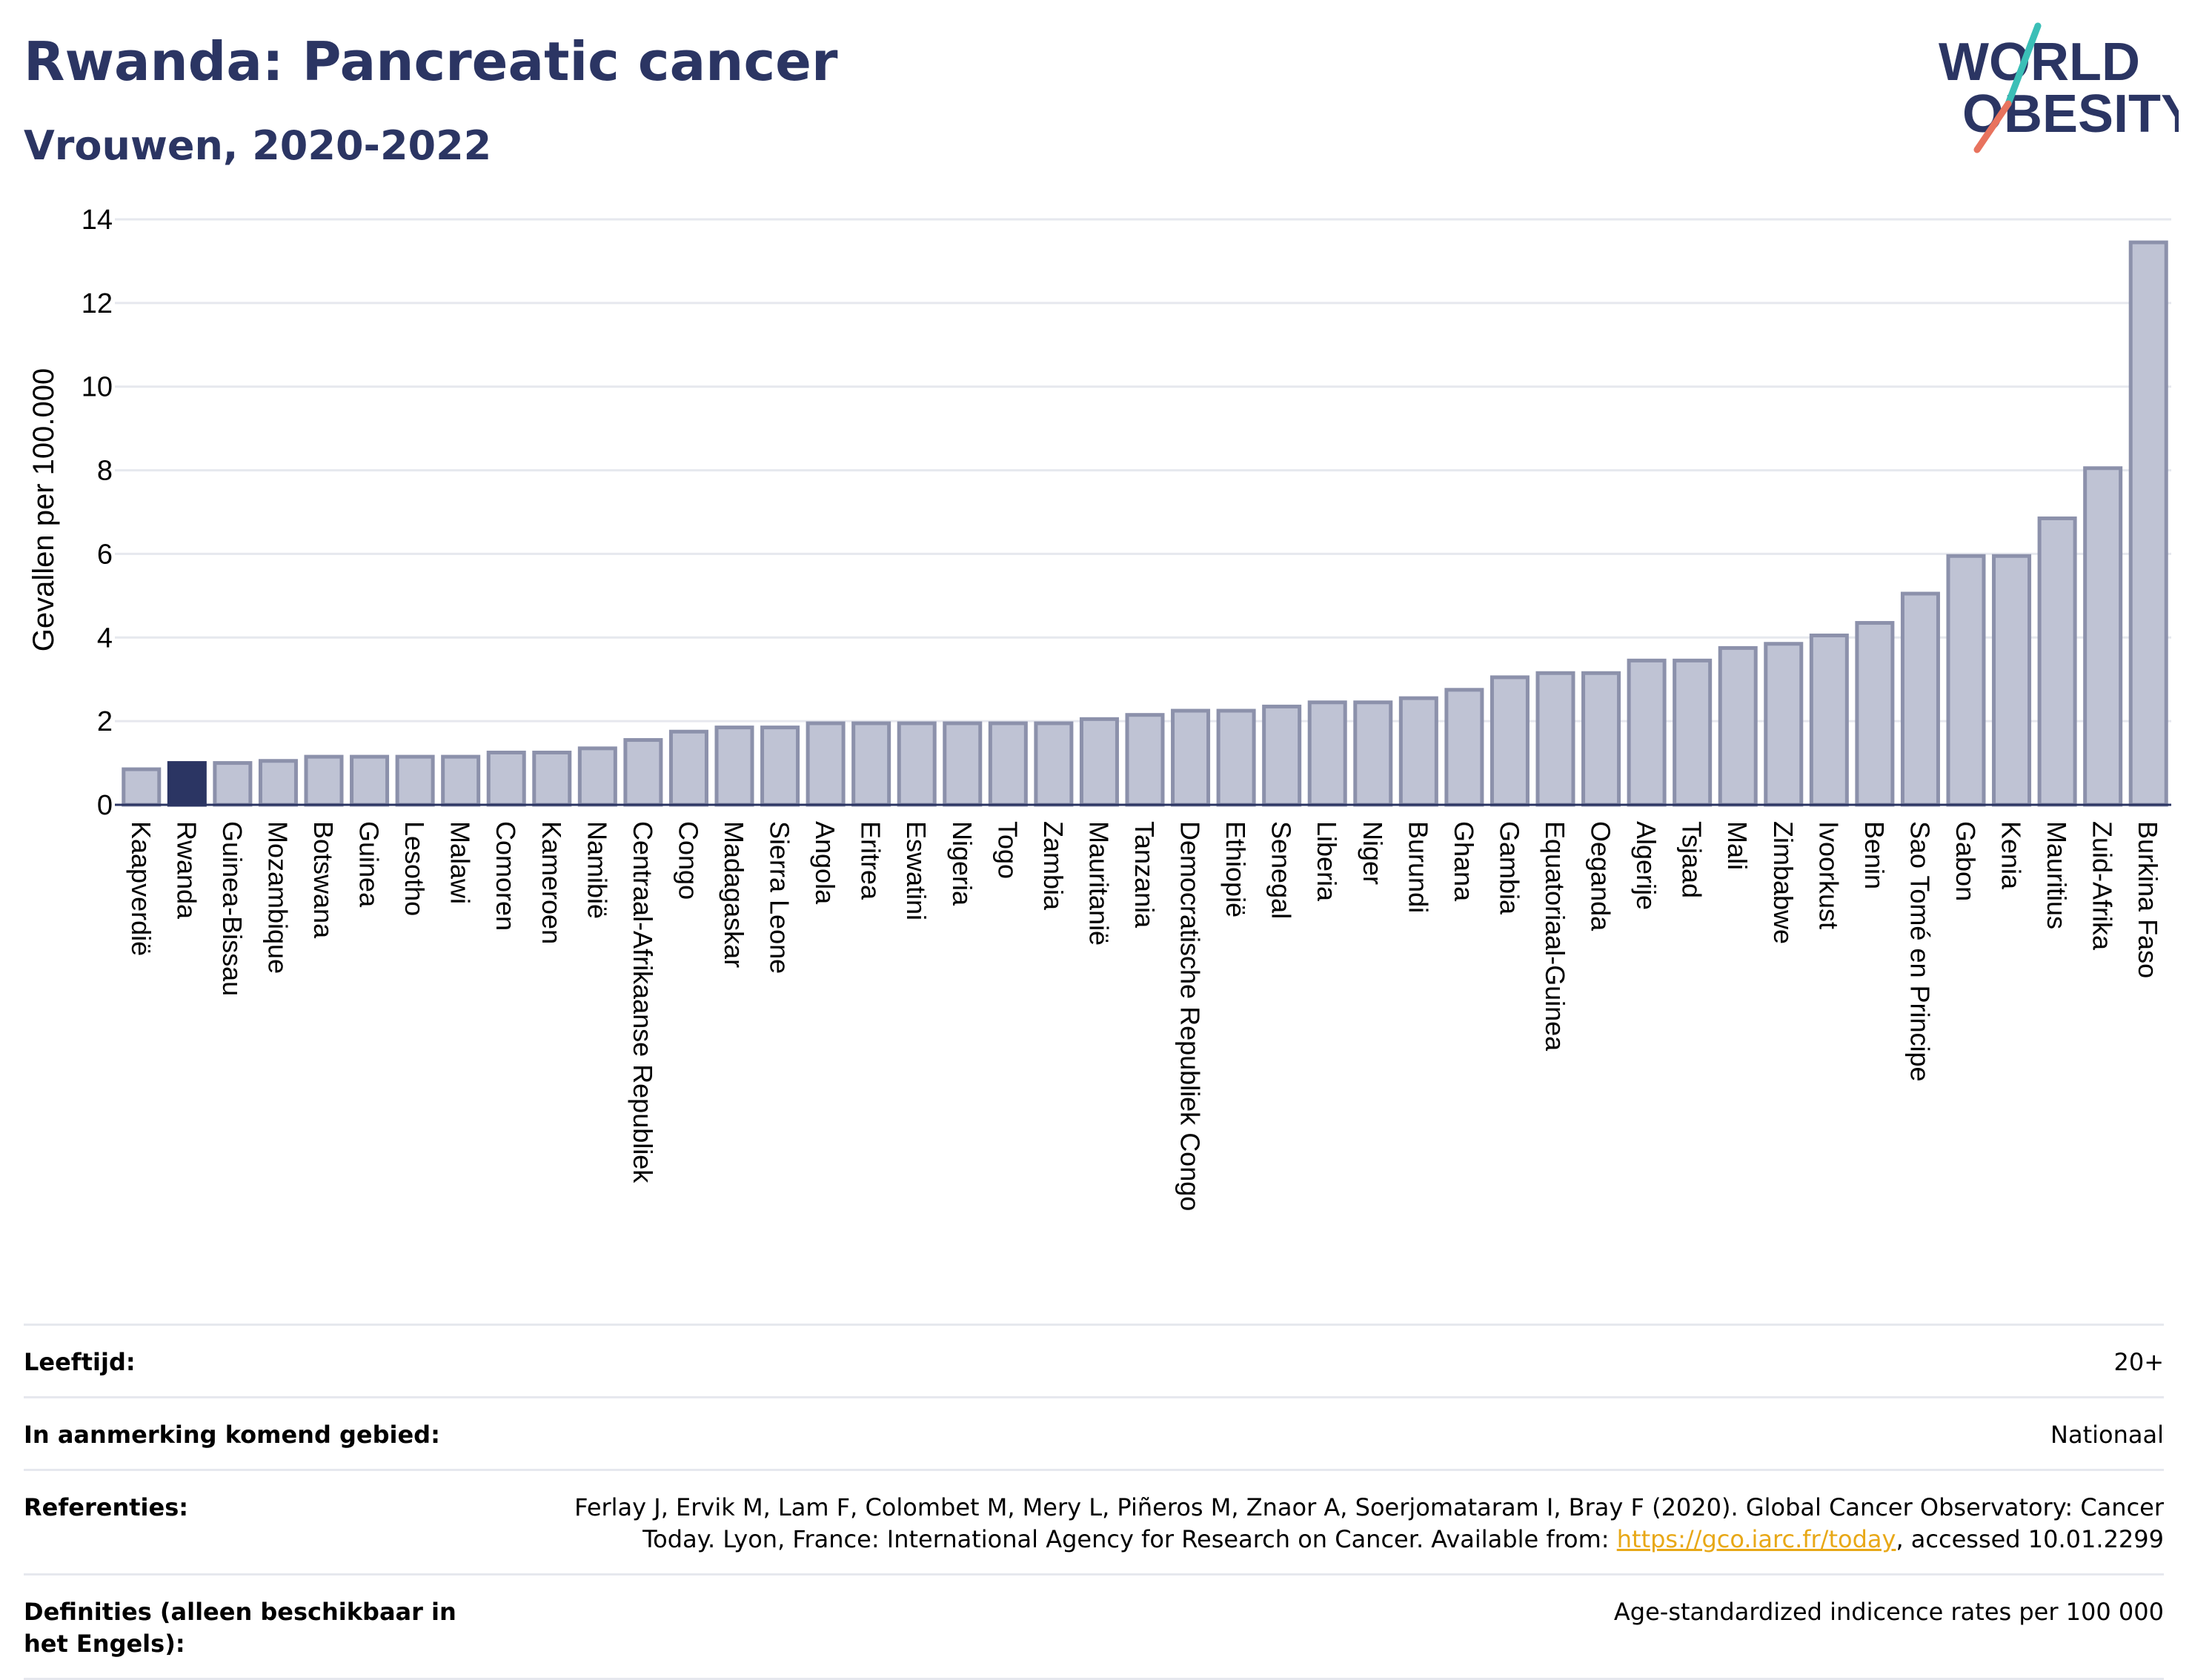 The height and width of the screenshot is (1680, 2192). What do you see at coordinates (1966, 680) in the screenshot?
I see `bar-gabon` at bounding box center [1966, 680].